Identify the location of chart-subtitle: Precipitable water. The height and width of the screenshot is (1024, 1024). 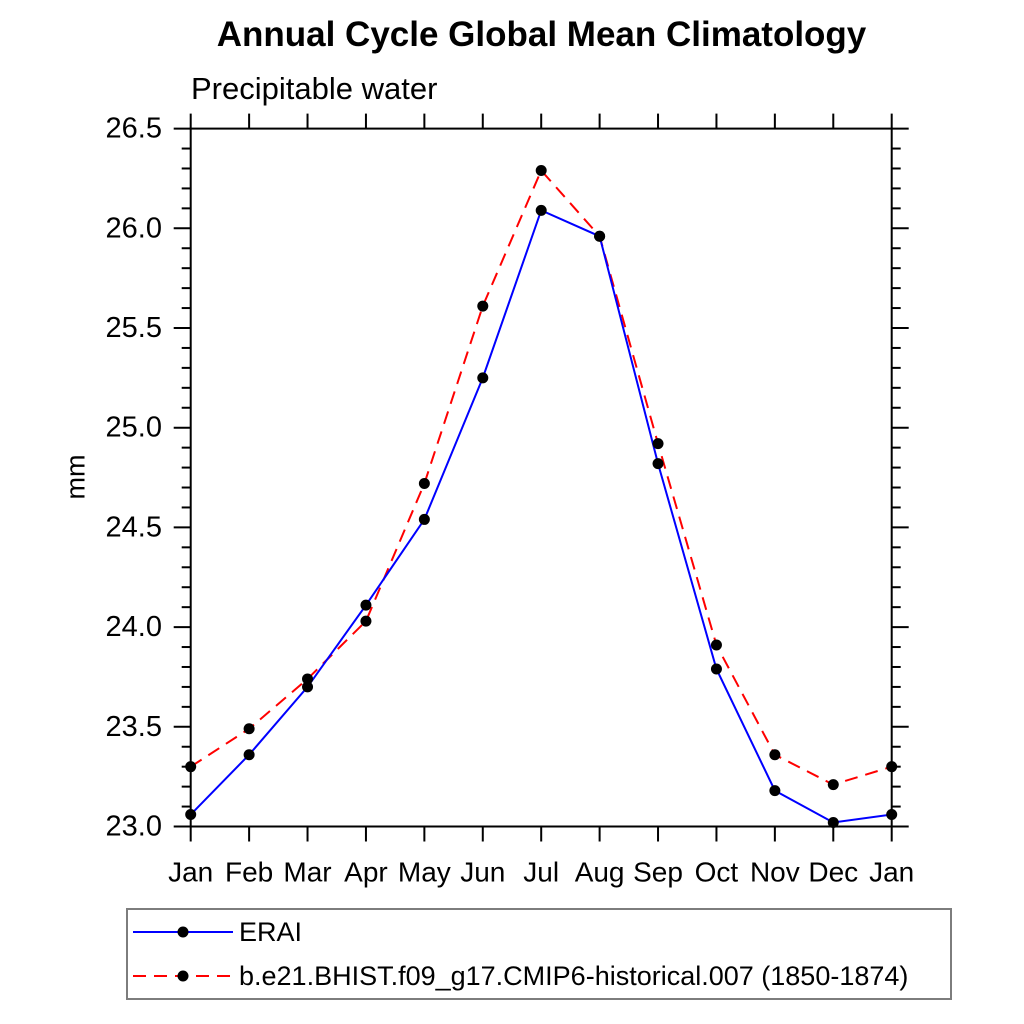
(314, 88).